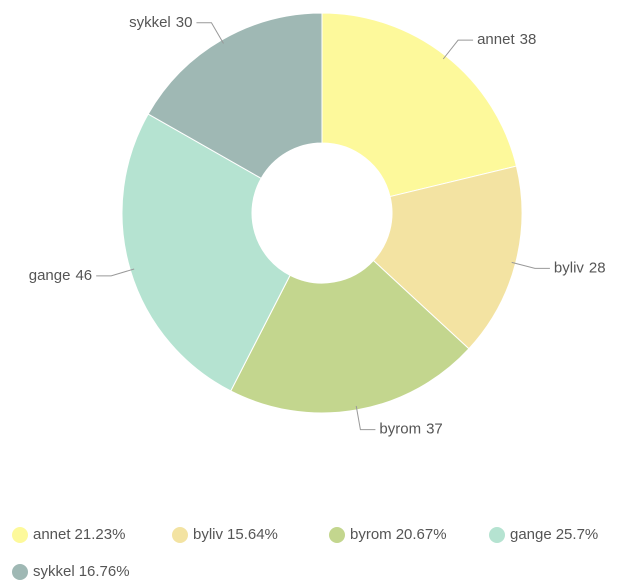  I want to click on slice-label-value: 46, so click(83, 275).